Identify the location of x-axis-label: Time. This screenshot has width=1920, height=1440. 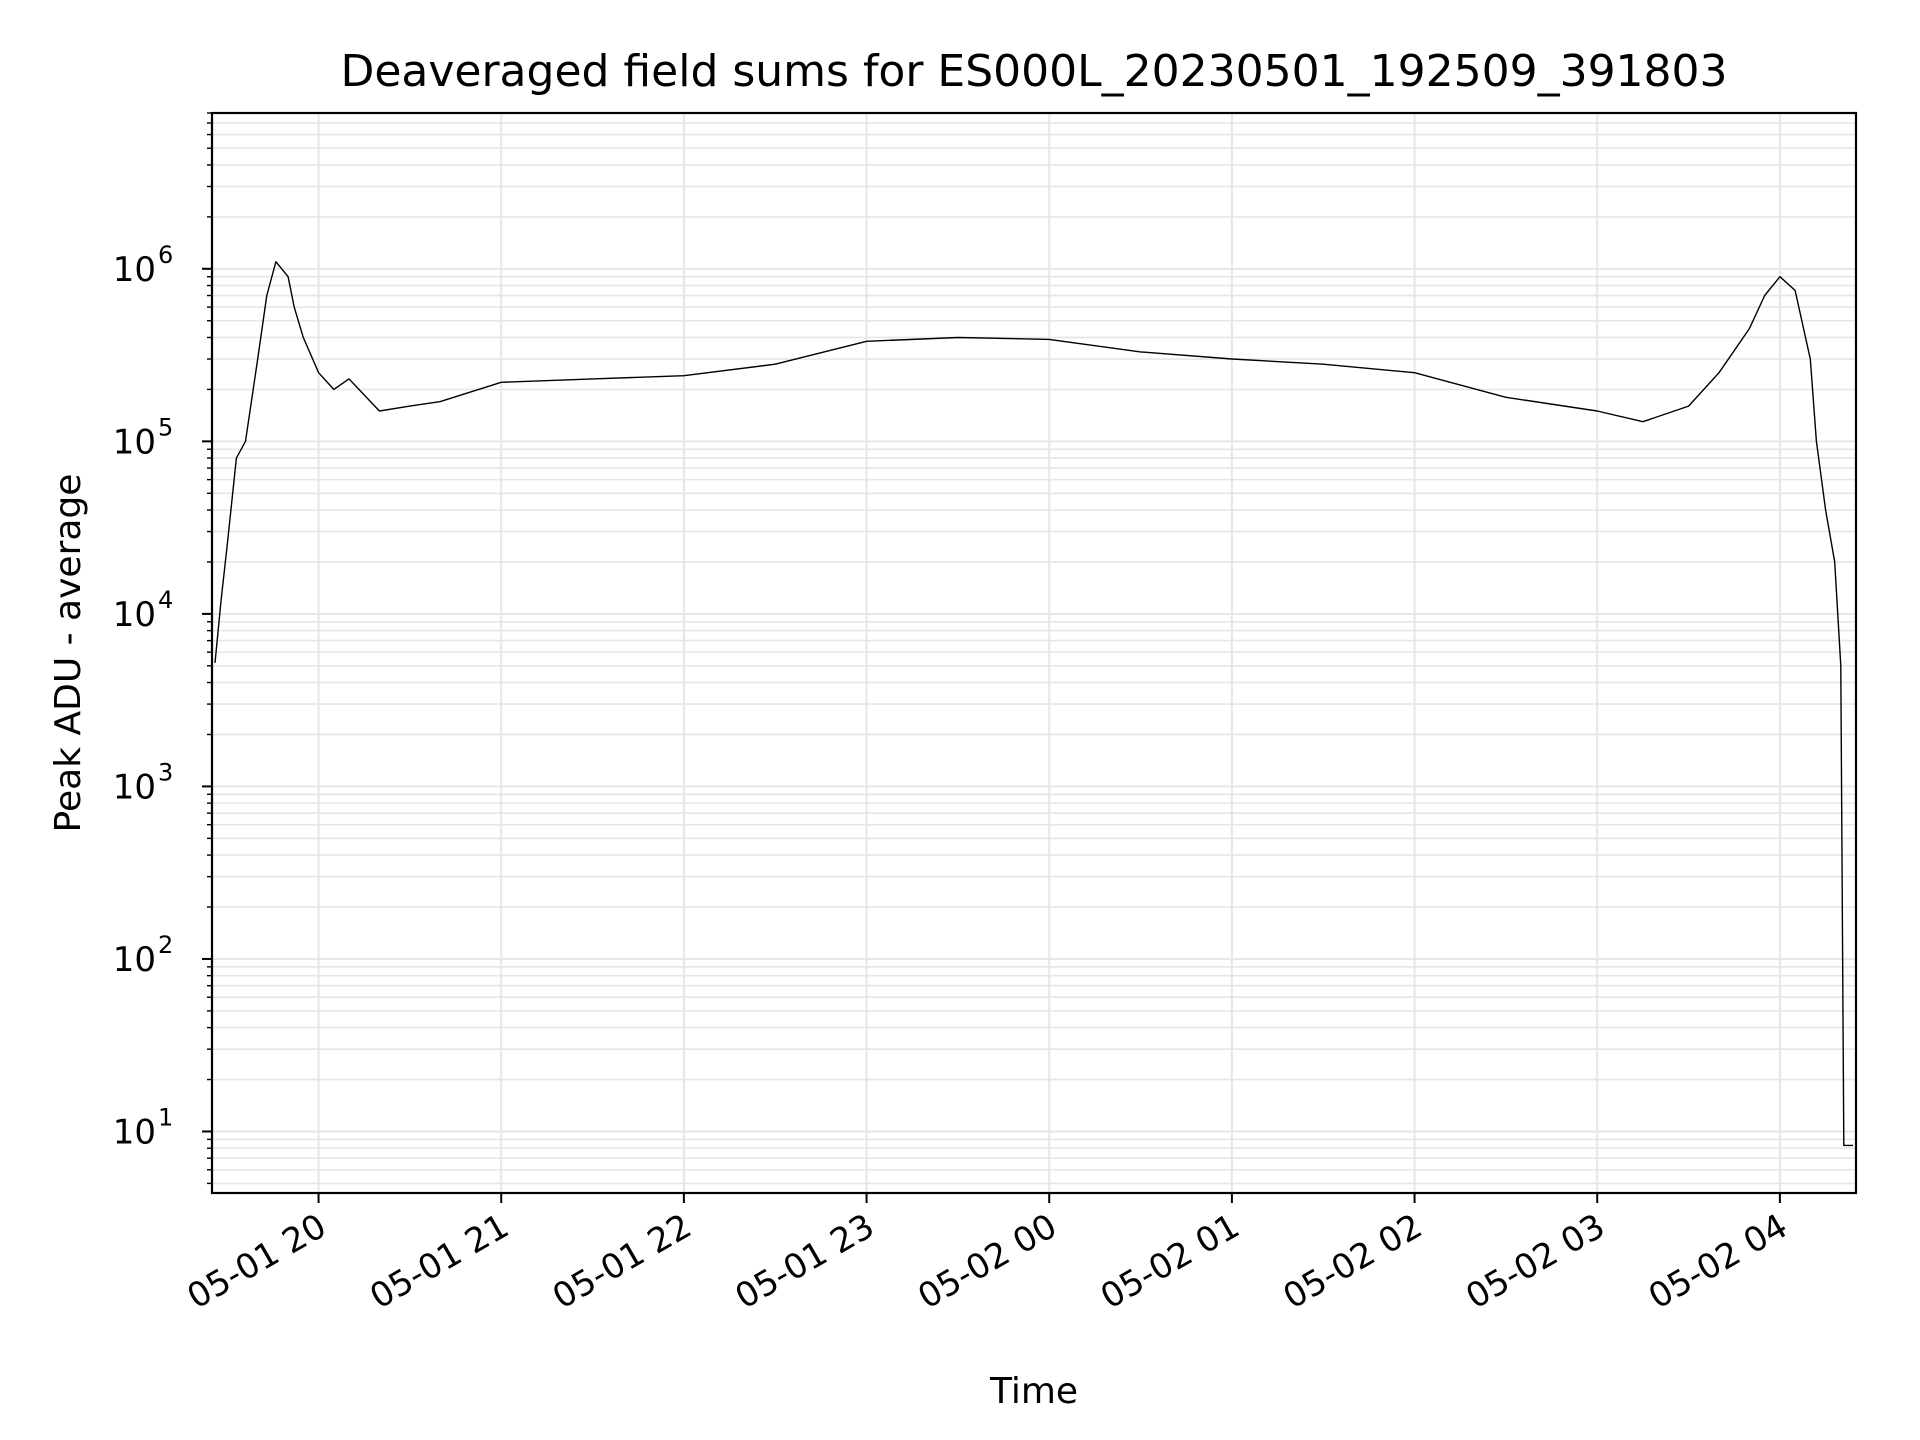
(1033, 1391).